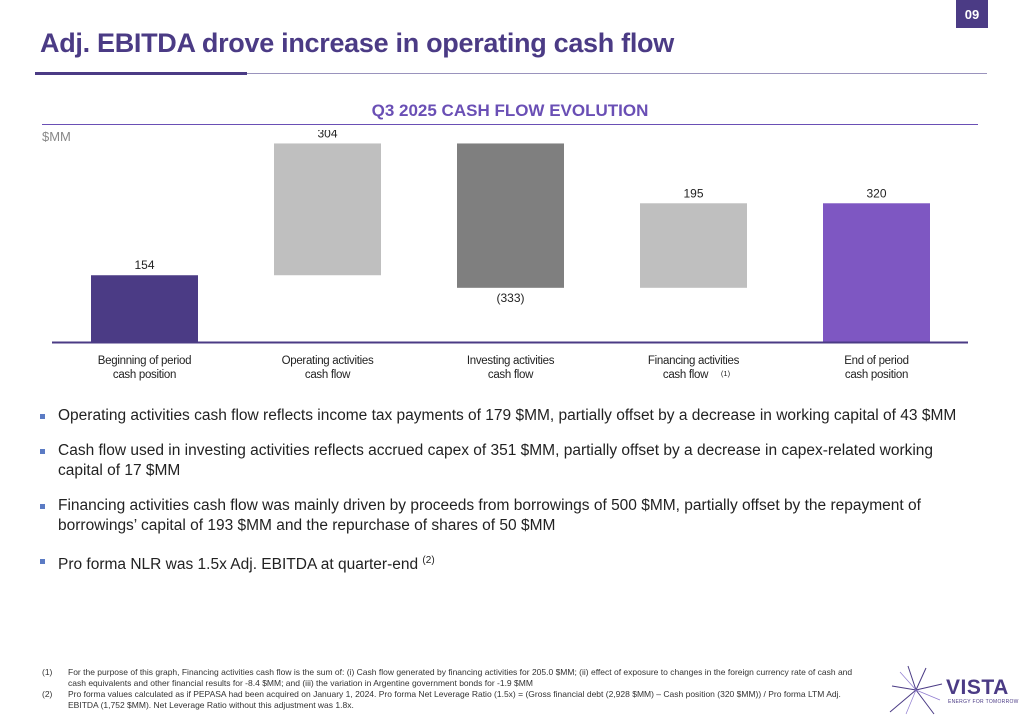 This screenshot has width=1020, height=718. What do you see at coordinates (141, 73) in the screenshot?
I see `title-accent-bar` at bounding box center [141, 73].